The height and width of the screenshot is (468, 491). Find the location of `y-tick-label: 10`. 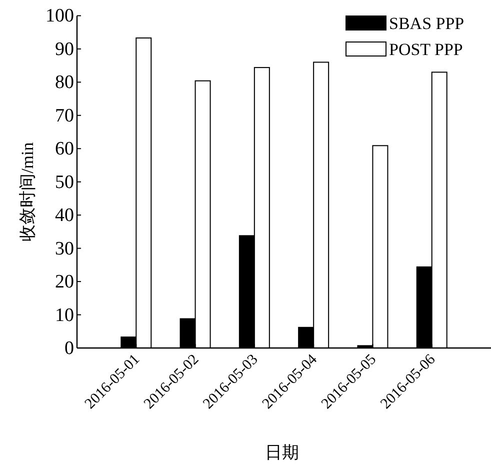

y-tick-label: 10 is located at coordinates (64, 315).